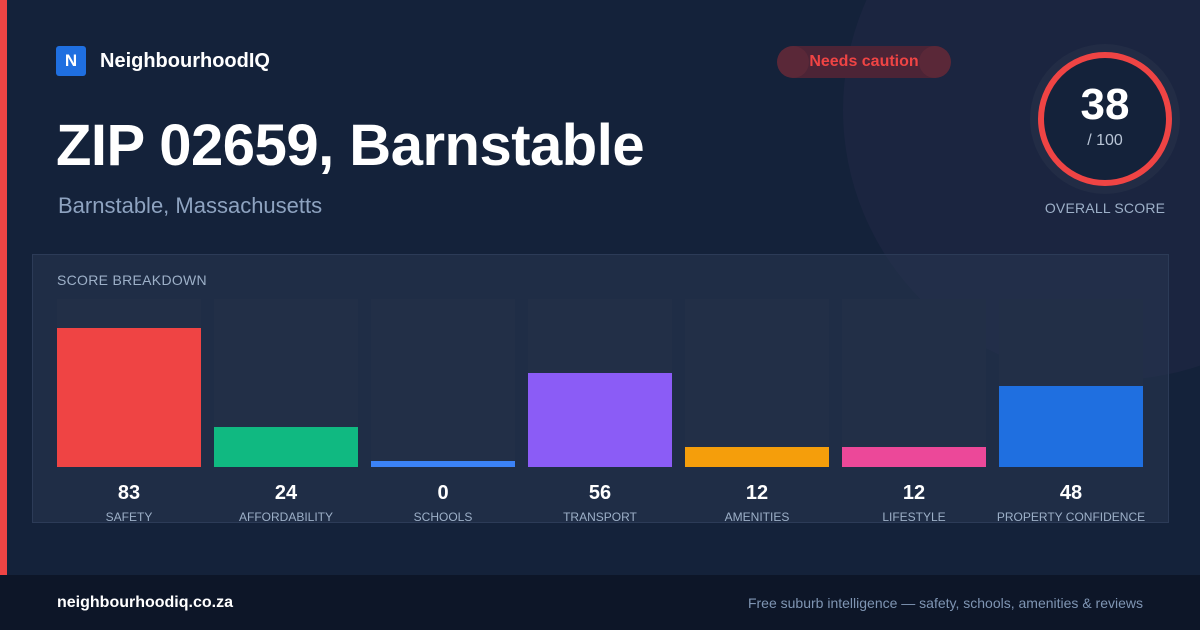 This screenshot has width=1200, height=630. I want to click on overall-score-ring: 38 / 100, so click(1105, 119).